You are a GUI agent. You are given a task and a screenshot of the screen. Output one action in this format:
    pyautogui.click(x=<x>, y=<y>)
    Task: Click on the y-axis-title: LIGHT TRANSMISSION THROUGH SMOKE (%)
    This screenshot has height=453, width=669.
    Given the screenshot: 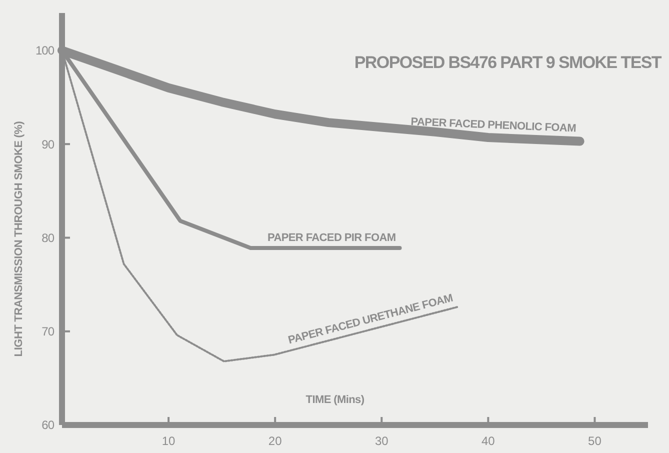 What is the action you would take?
    pyautogui.click(x=19, y=238)
    